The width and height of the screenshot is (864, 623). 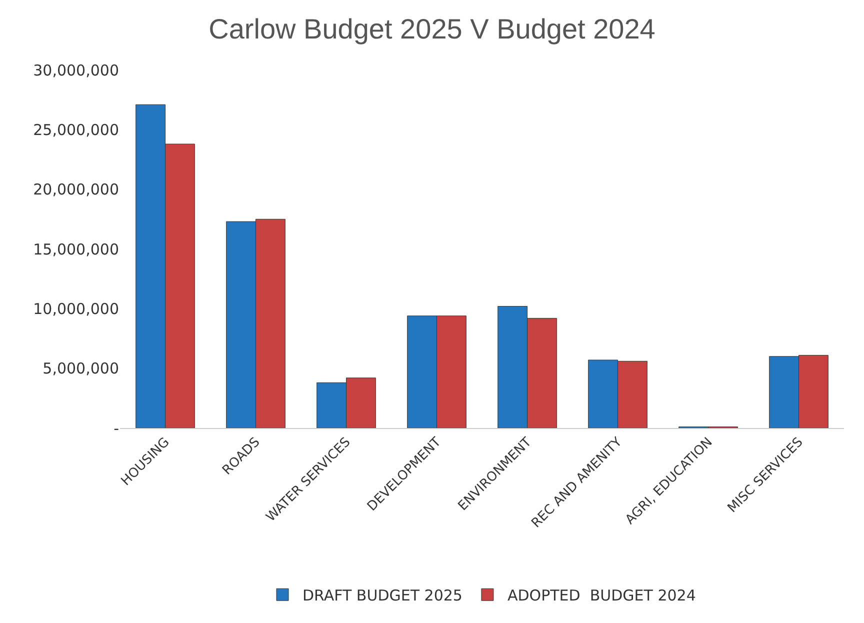 I want to click on chart-title: Carlow Budget 2025 V Budget 2024, so click(x=432, y=28).